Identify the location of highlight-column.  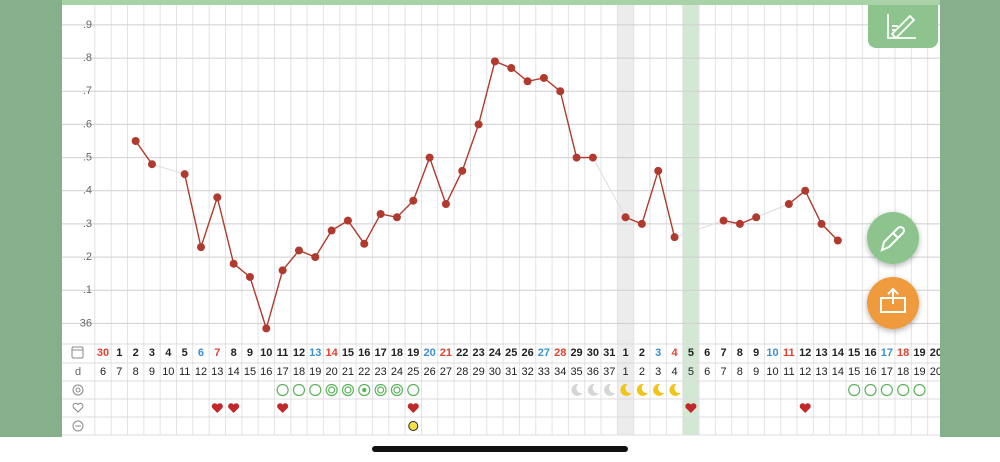
(691, 220).